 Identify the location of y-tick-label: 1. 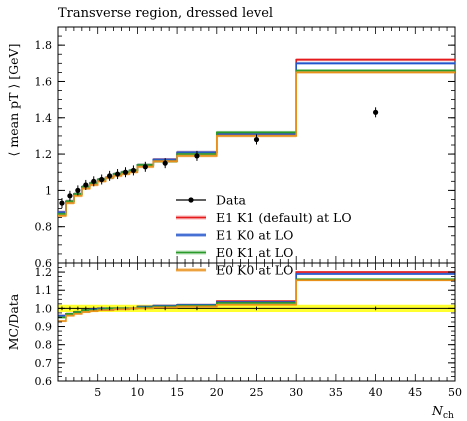
(48, 190).